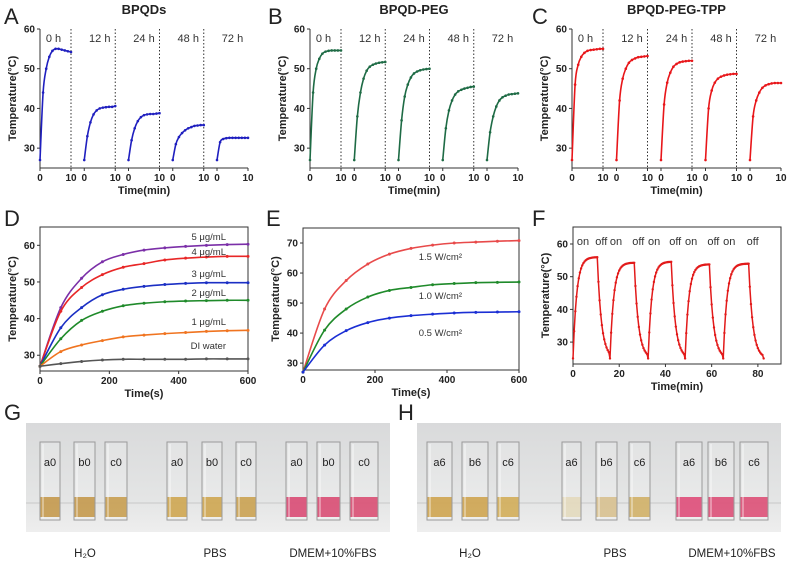 Image resolution: width=791 pixels, height=564 pixels. What do you see at coordinates (732, 554) in the screenshot?
I see `group-caption: DMEM+10%FBS` at bounding box center [732, 554].